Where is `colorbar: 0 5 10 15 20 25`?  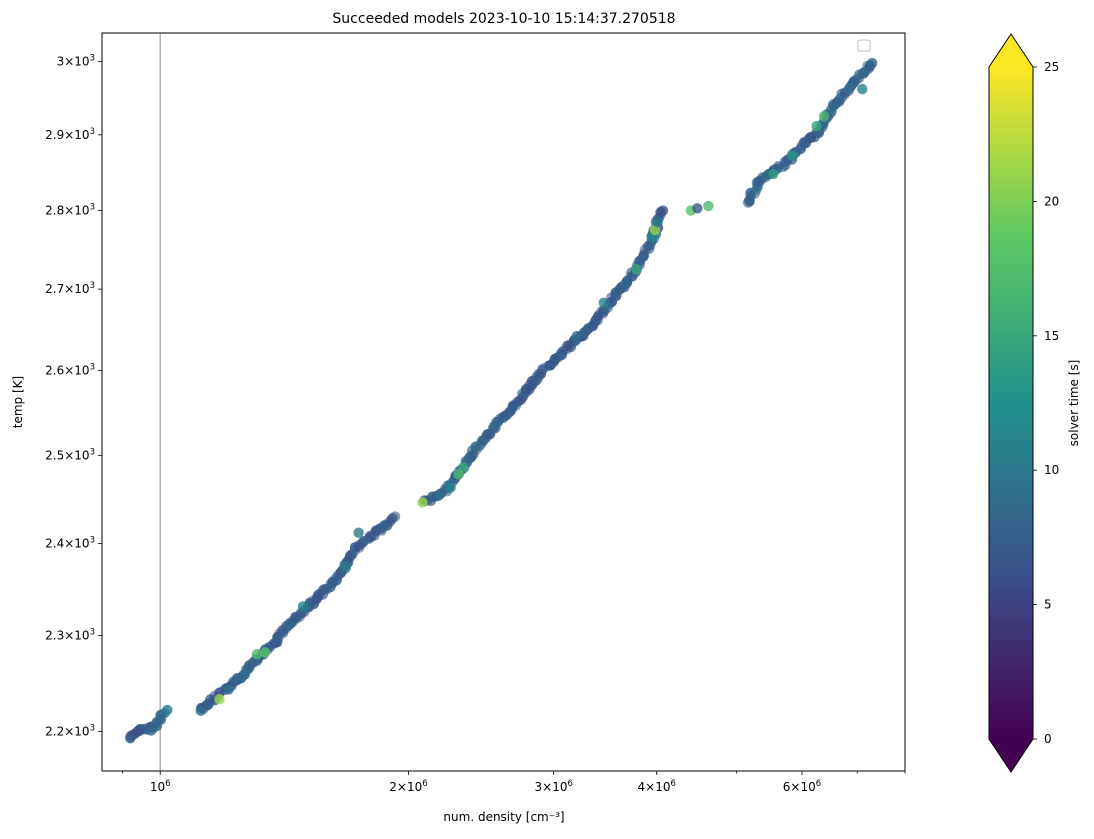 colorbar: 0 5 10 15 20 25 is located at coordinates (1023, 403).